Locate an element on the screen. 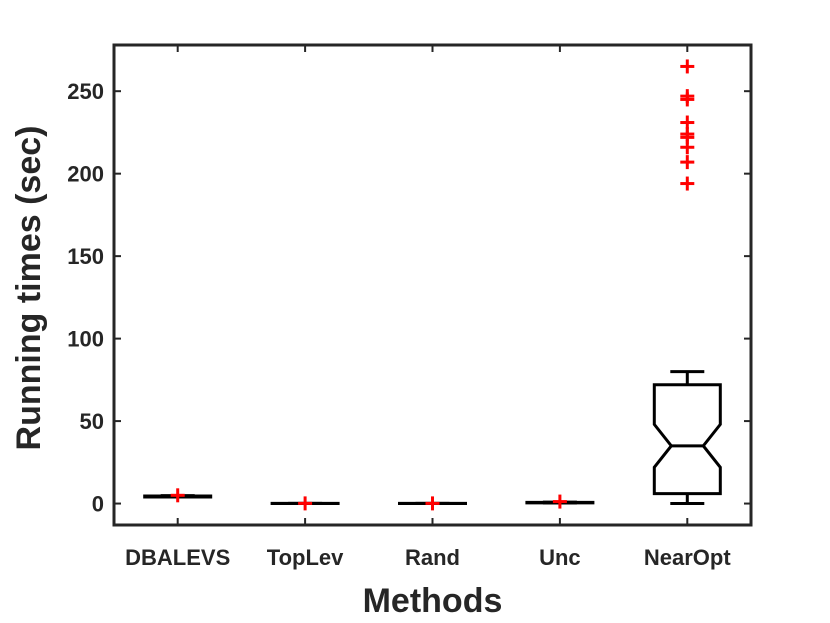 The height and width of the screenshot is (623, 830). x-tick-label: DBALEVS is located at coordinates (177, 557).